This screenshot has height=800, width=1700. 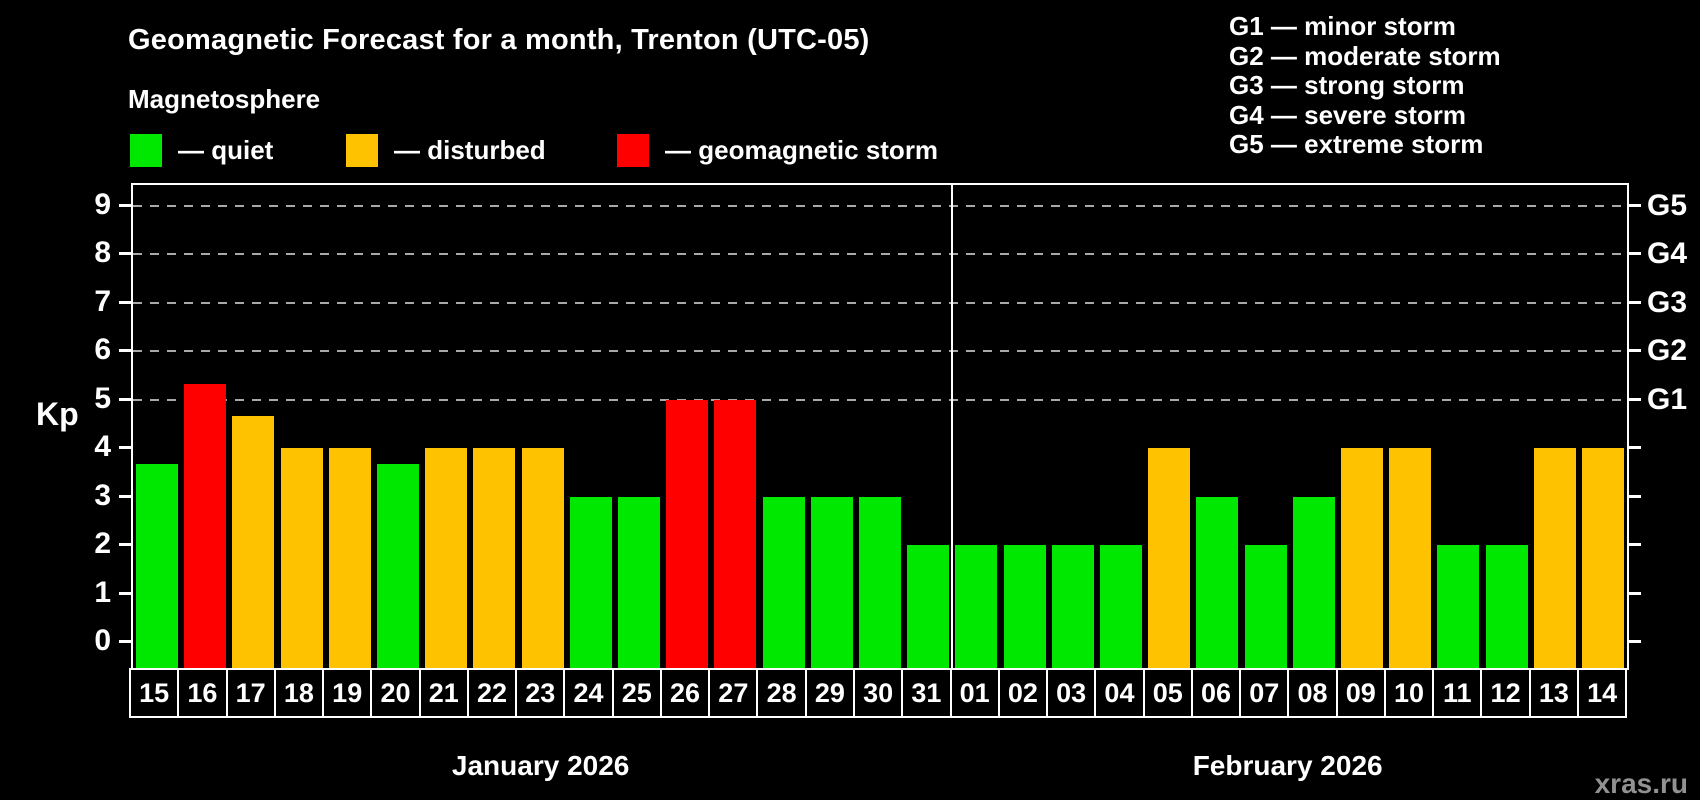 What do you see at coordinates (633, 150) in the screenshot?
I see `storm-color-swatch` at bounding box center [633, 150].